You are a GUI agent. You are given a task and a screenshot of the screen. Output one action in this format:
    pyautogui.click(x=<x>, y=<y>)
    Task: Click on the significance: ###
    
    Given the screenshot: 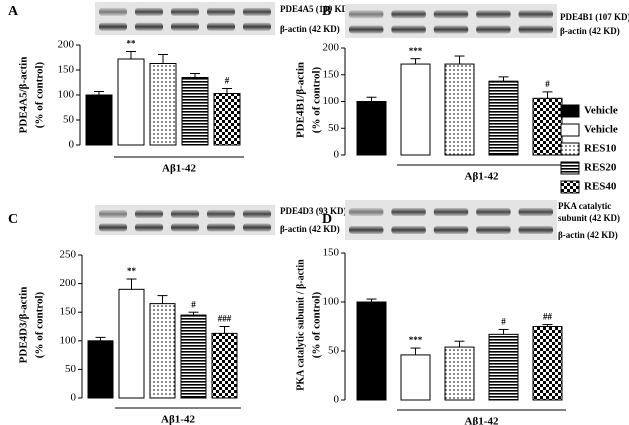 What is the action you would take?
    pyautogui.click(x=225, y=319)
    